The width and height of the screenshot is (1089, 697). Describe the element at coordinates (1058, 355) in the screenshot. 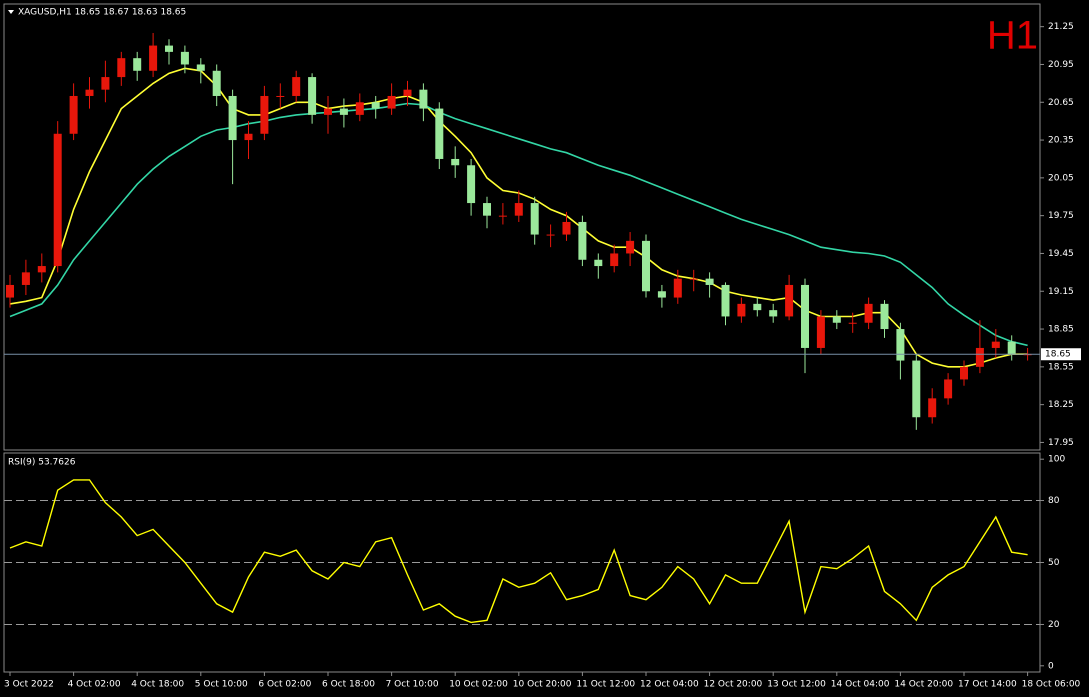

I see `current-price-label: 18.65` at that location.